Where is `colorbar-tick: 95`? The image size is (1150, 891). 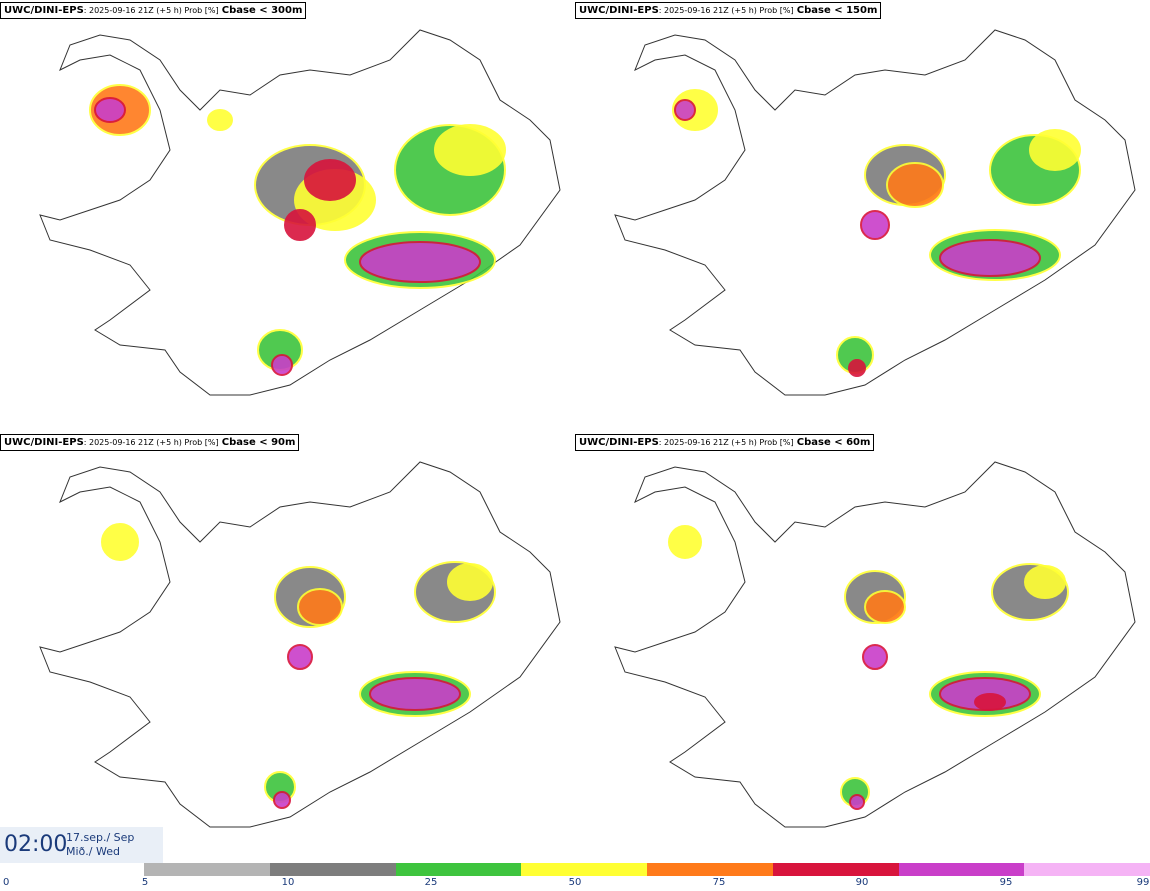 colorbar-tick: 95 is located at coordinates (1006, 882).